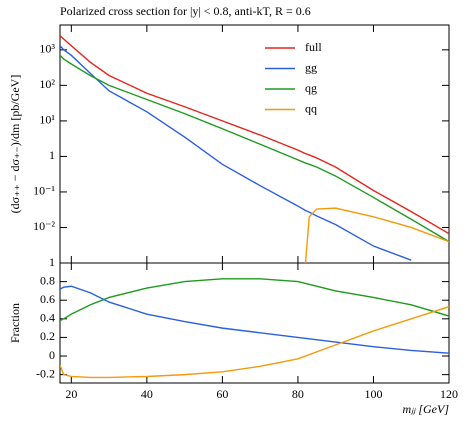  Describe the element at coordinates (47, 318) in the screenshot. I see `y-tick-label: 0.4` at that location.